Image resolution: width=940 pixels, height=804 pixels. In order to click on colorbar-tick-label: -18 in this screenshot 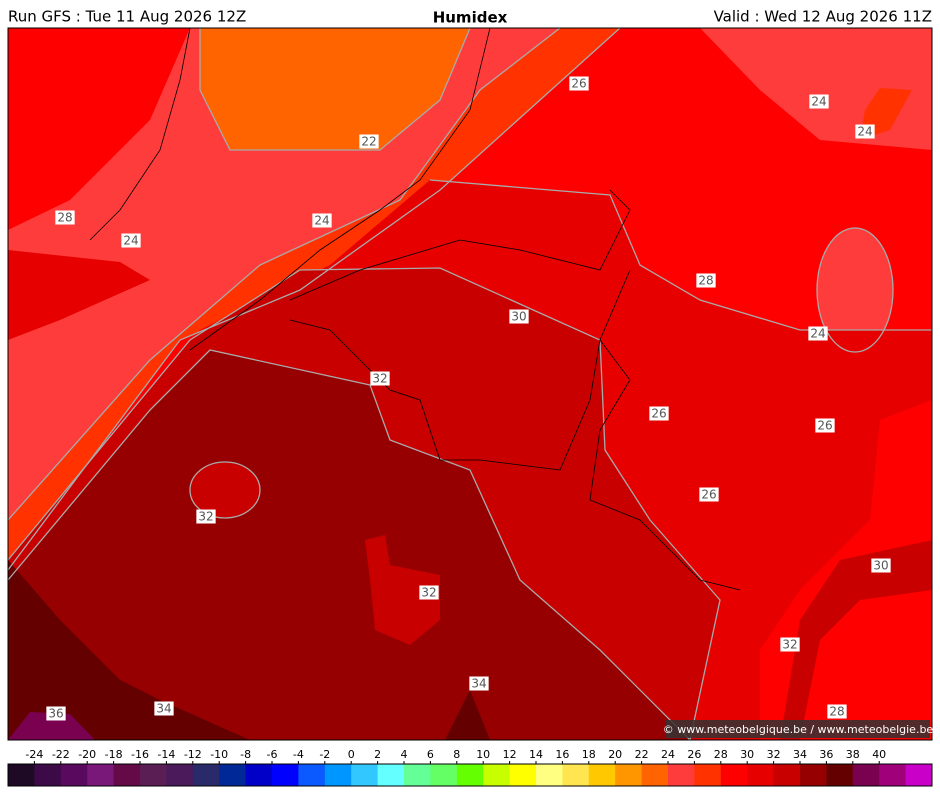, I will do `click(114, 754)`.